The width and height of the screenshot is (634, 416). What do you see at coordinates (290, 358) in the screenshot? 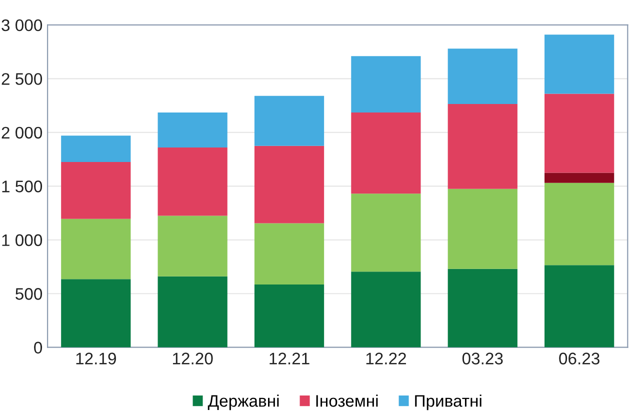
I see `x-tick-label: 12.21` at bounding box center [290, 358].